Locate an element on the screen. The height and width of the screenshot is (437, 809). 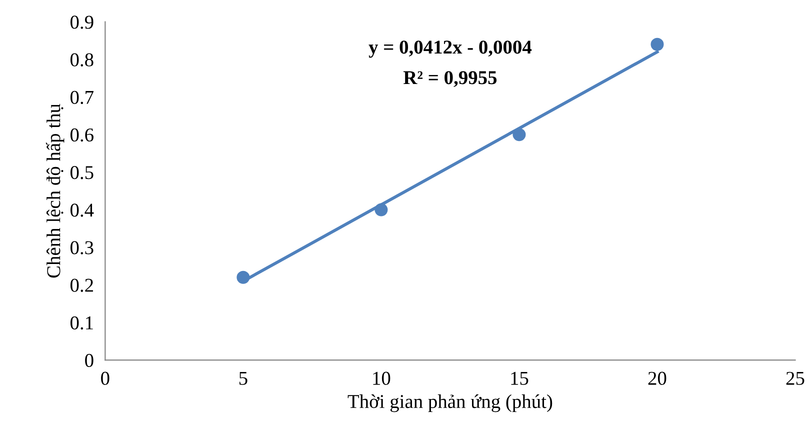
y-tick-label: 0.1 is located at coordinates (81, 323).